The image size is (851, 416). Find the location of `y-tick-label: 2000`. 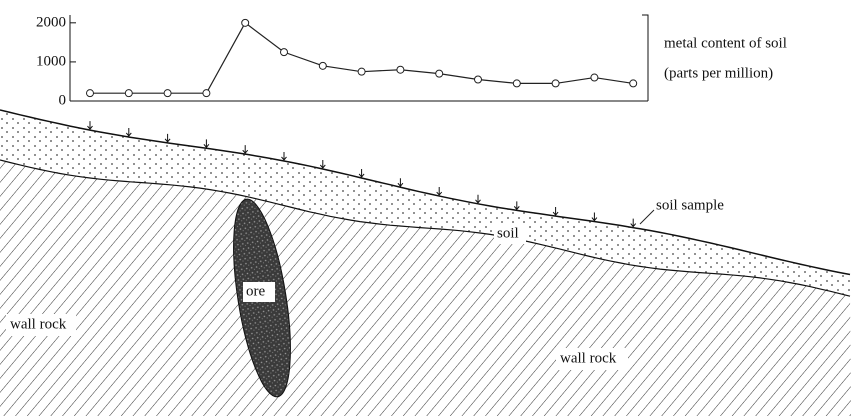

y-tick-label: 2000 is located at coordinates (51, 22).